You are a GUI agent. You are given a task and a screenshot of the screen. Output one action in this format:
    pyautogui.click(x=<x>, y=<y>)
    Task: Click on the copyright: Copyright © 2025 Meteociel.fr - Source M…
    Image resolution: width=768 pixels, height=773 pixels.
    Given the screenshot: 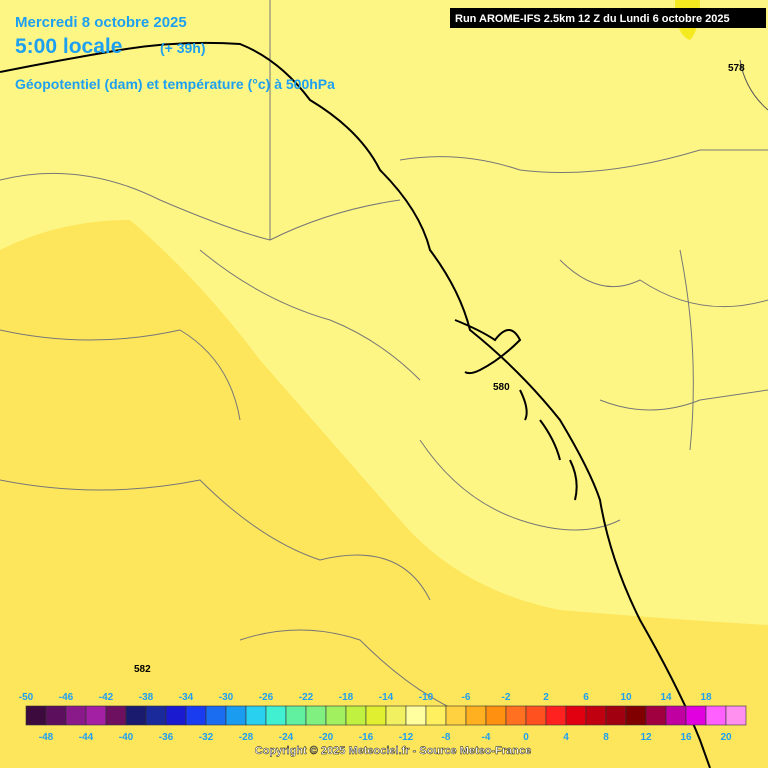 What is the action you would take?
    pyautogui.click(x=393, y=751)
    